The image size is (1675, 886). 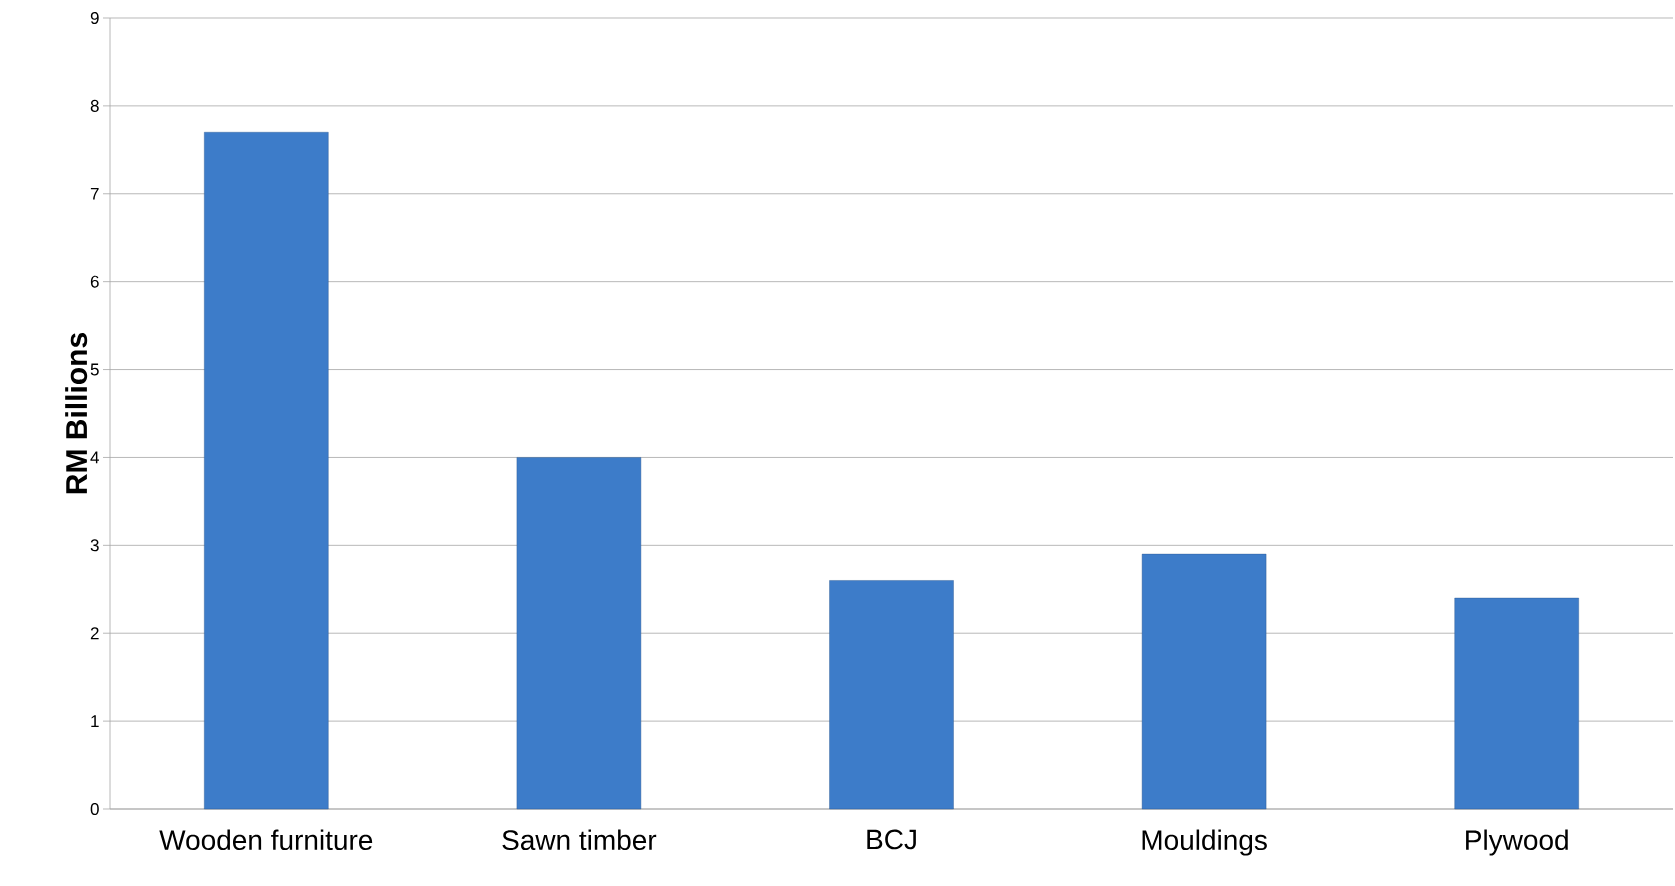 What do you see at coordinates (1517, 842) in the screenshot?
I see `x-tick-label: Plywood` at bounding box center [1517, 842].